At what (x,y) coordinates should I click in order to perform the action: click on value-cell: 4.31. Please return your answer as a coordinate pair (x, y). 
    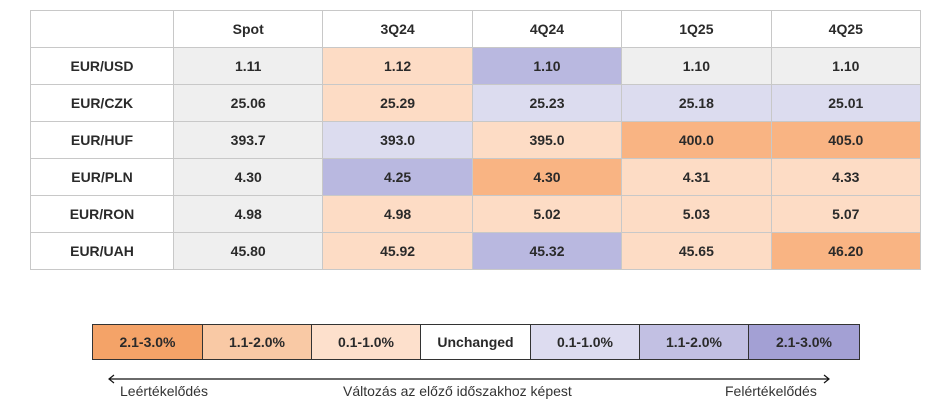
    Looking at the image, I should click on (696, 177).